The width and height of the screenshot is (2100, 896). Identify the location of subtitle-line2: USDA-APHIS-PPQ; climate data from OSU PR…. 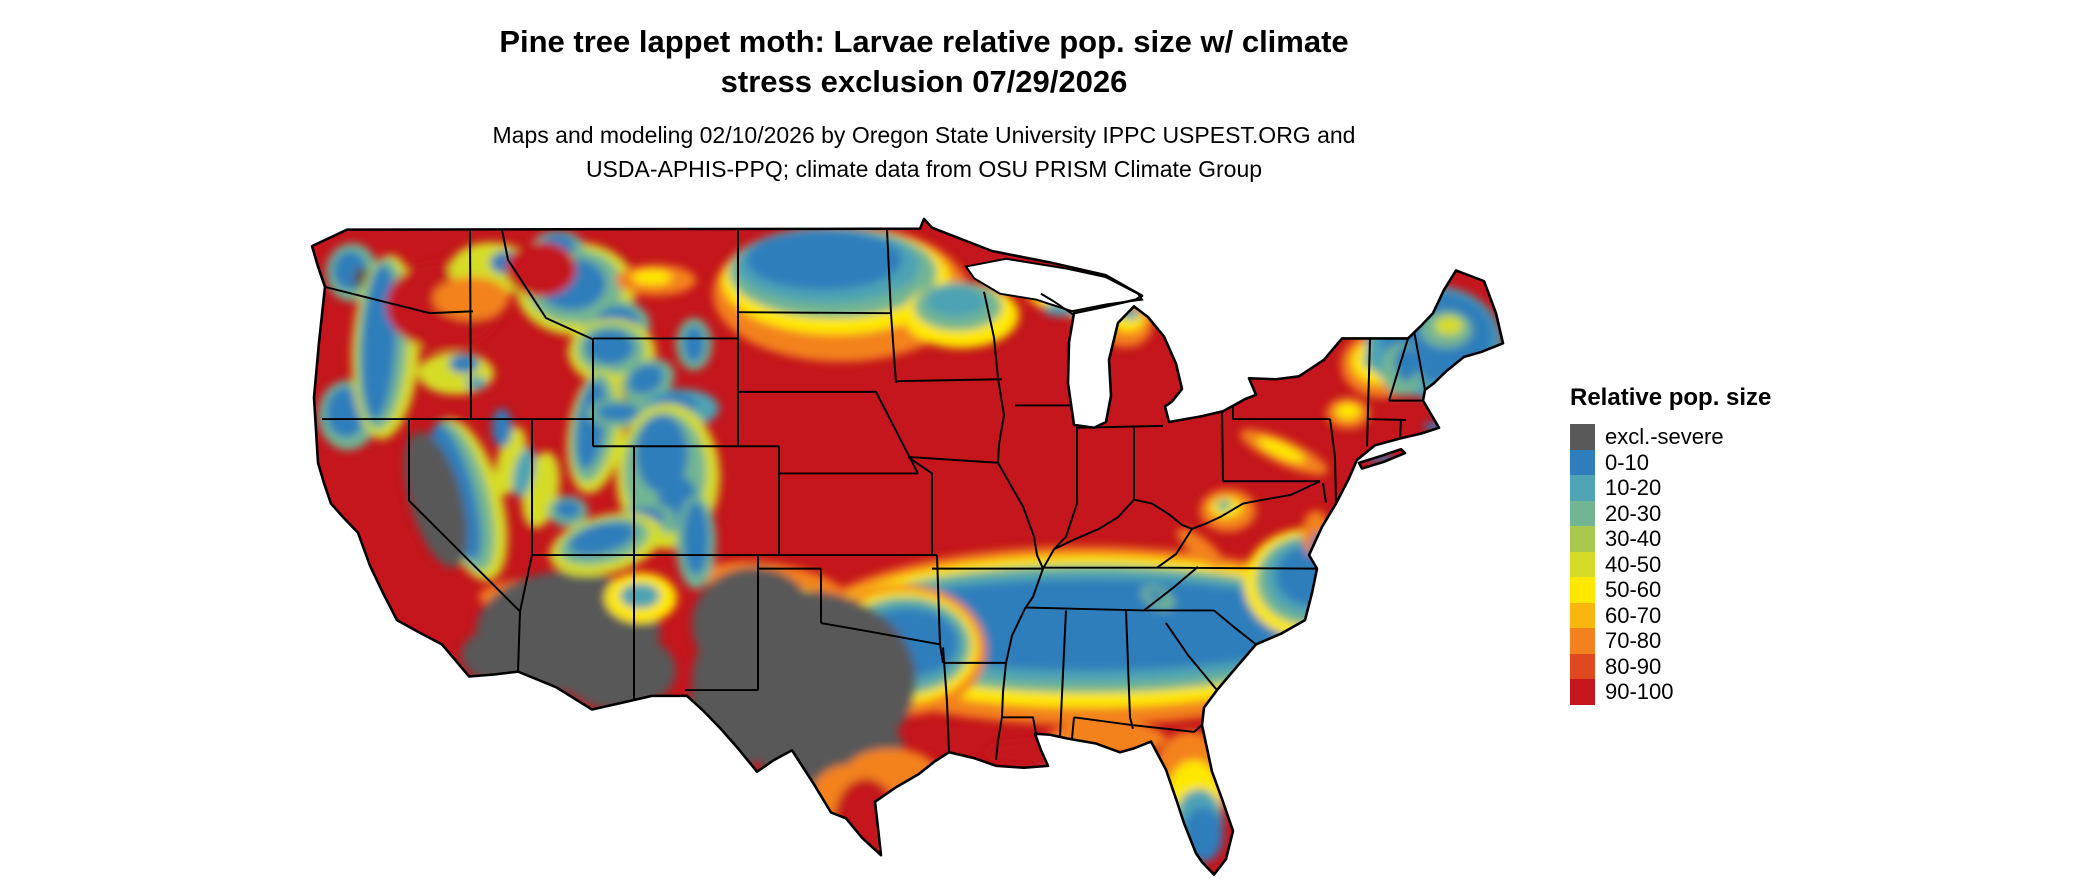
(924, 169).